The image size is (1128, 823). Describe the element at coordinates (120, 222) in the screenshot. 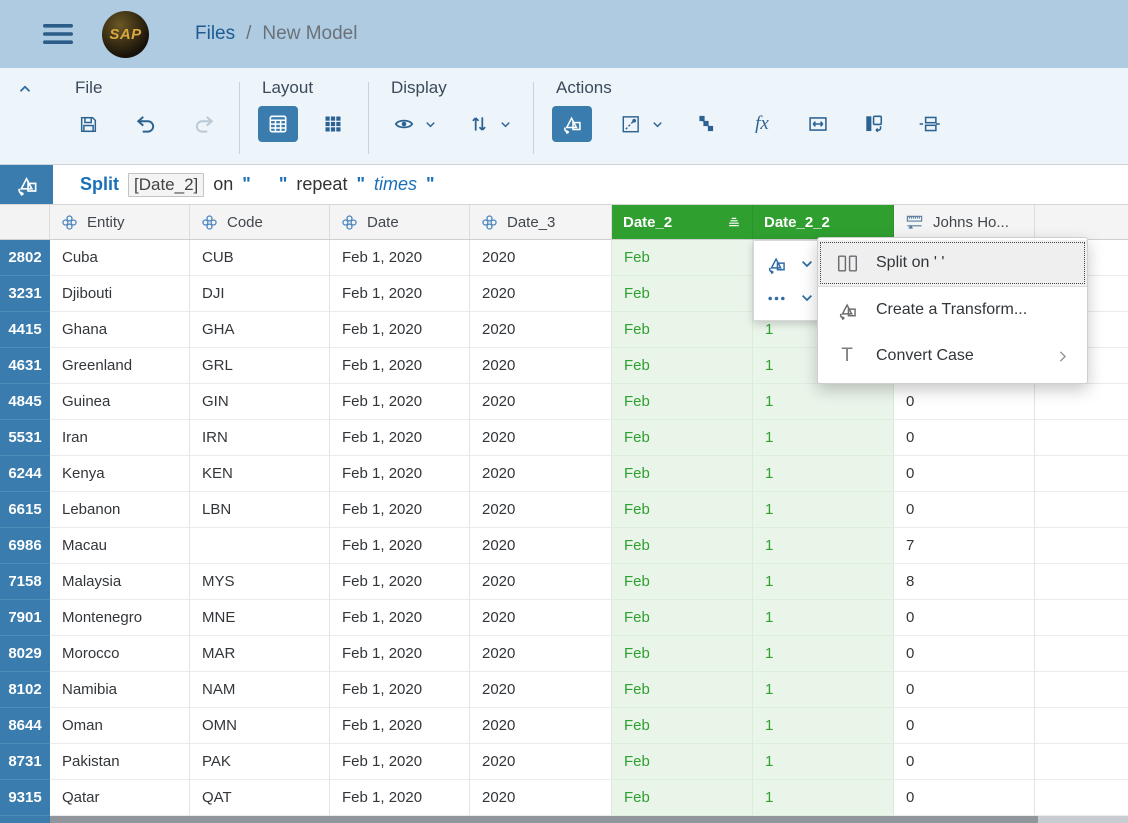

I see `column-header-entity: Entity` at that location.